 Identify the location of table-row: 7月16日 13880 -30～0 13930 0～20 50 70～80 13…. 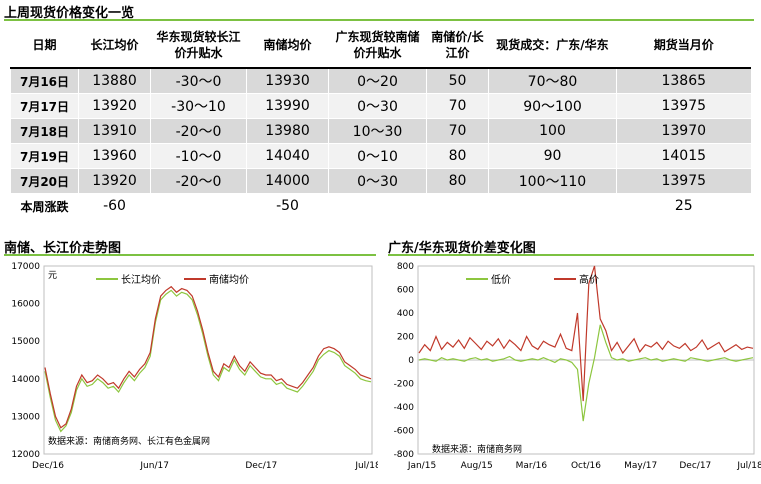
(380, 80).